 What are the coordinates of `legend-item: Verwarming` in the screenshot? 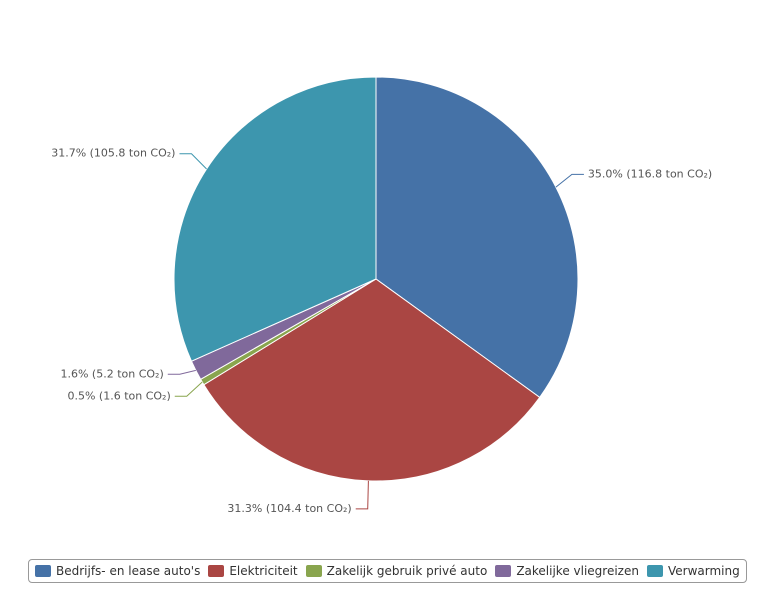 It's located at (693, 571).